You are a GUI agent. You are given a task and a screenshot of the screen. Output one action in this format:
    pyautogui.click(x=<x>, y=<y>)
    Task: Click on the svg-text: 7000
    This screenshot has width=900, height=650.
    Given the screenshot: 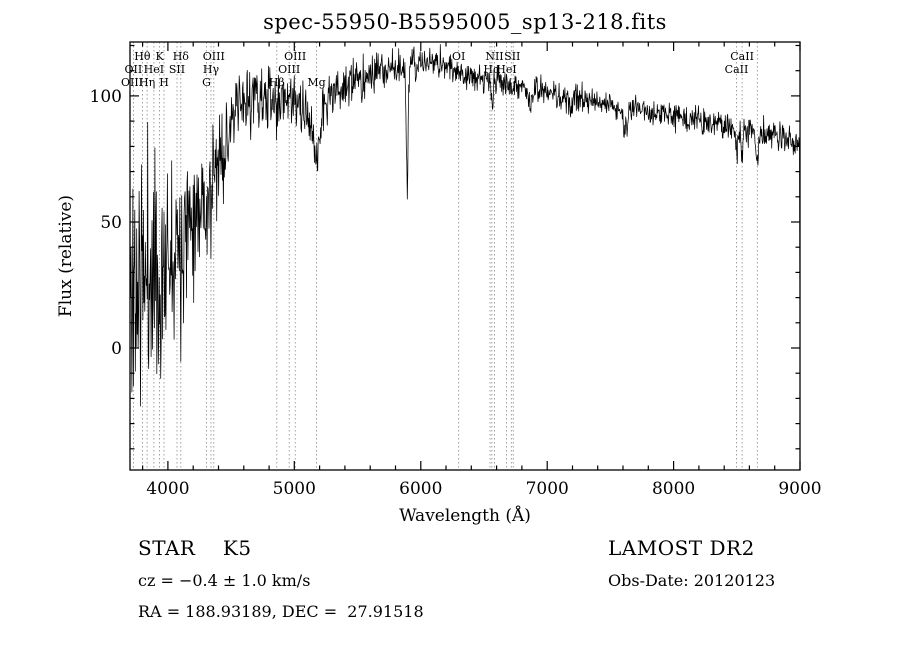 What is the action you would take?
    pyautogui.click(x=547, y=489)
    